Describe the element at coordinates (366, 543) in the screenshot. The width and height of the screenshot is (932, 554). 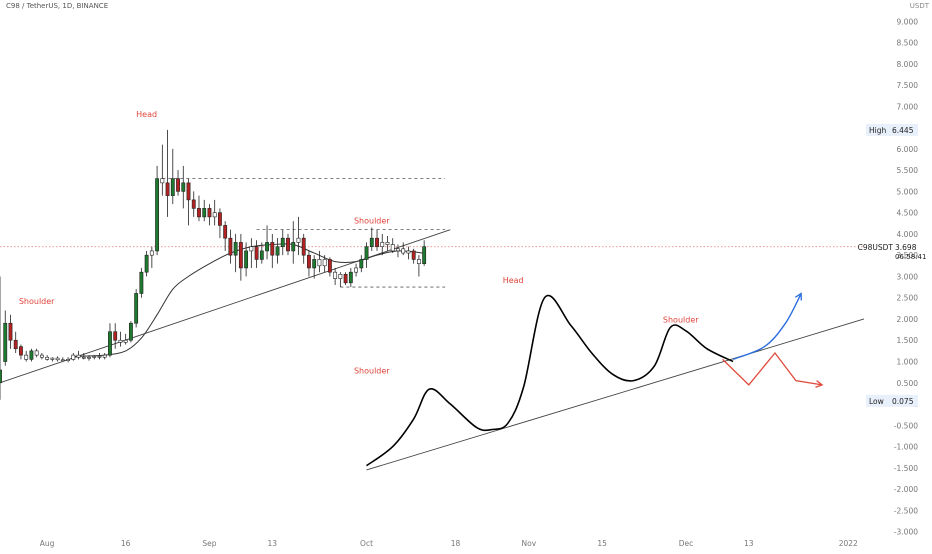
I see `time-tick-label: Oct` at that location.